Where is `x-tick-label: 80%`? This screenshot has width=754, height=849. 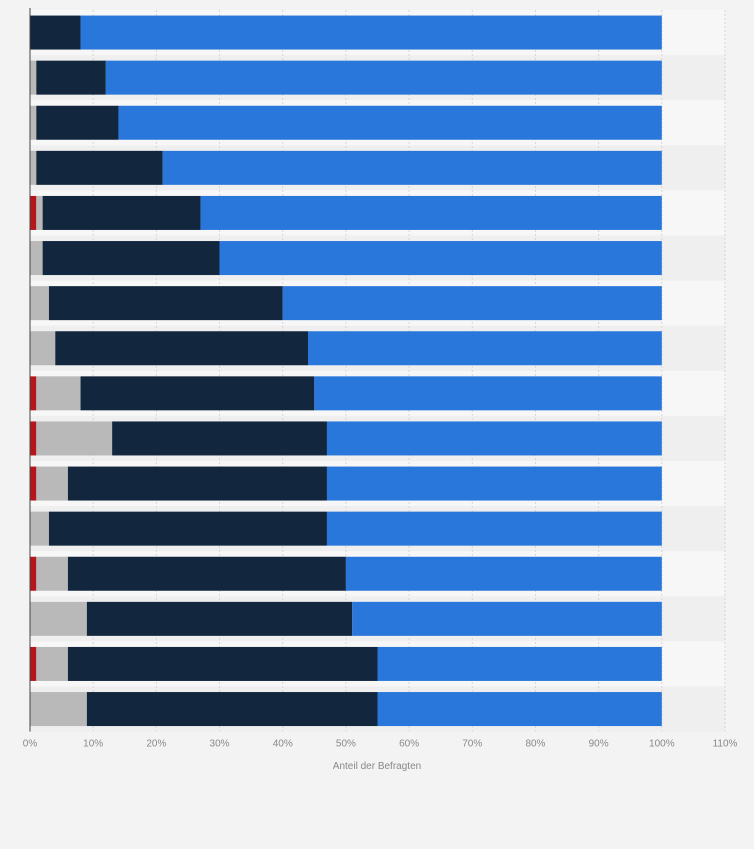
x-tick-label: 80% is located at coordinates (535, 744).